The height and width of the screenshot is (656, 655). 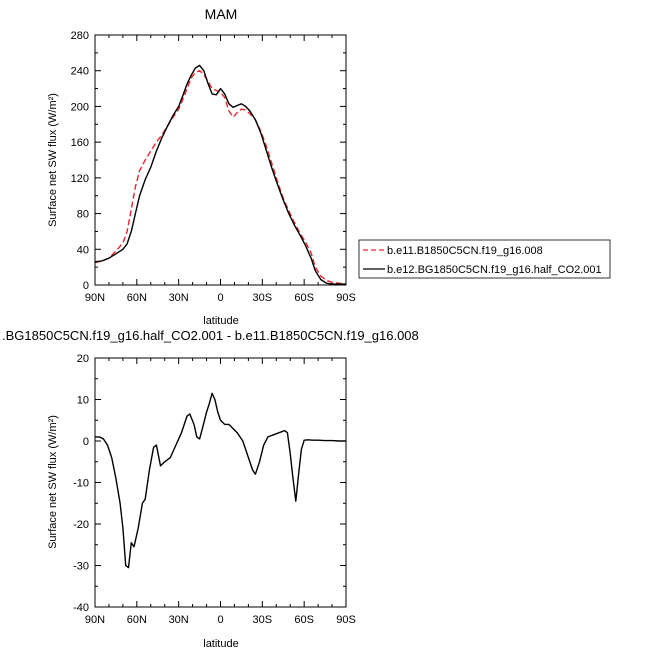 I want to click on legend-label-series-1: b.e11.B1850C5CN.f19_g16.008, so click(x=465, y=251).